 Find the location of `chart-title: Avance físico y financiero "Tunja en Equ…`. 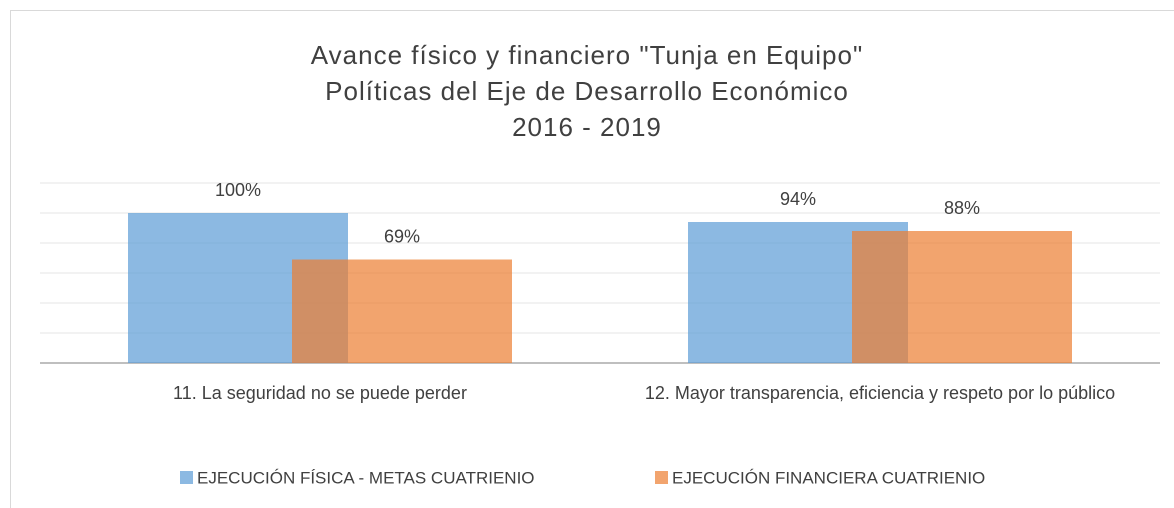

chart-title: Avance físico y financiero "Tunja en Equ… is located at coordinates (587, 55).